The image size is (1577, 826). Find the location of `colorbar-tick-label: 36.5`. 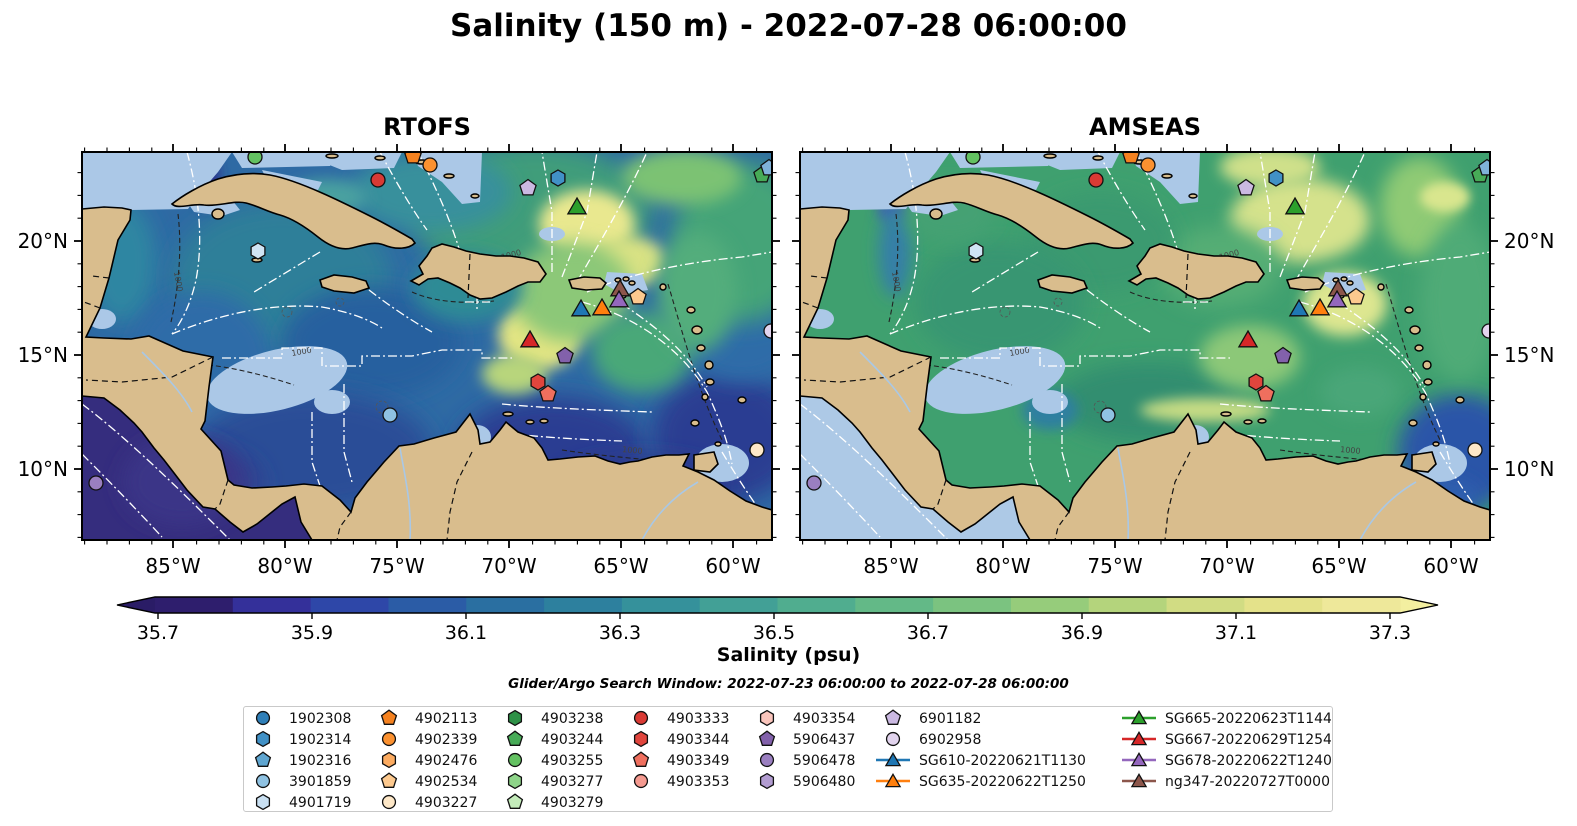

colorbar-tick-label: 36.5 is located at coordinates (774, 633).